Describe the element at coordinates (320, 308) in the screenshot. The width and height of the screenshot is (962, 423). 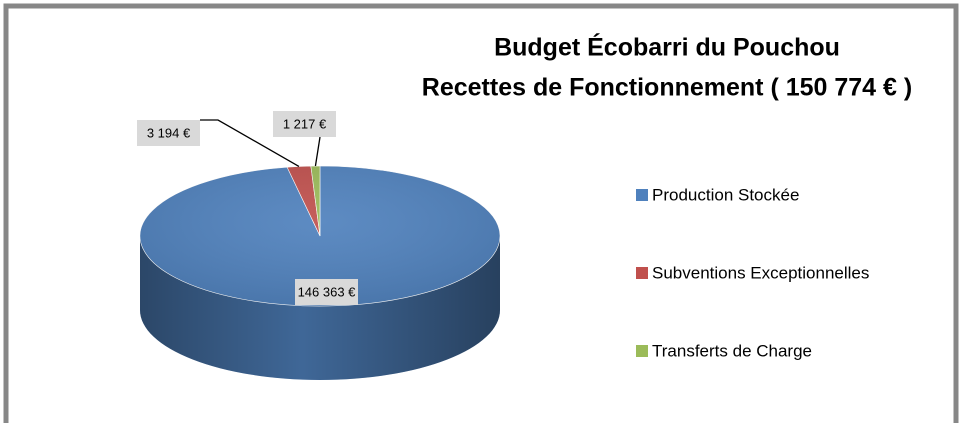
I see `pie-side-shade` at that location.